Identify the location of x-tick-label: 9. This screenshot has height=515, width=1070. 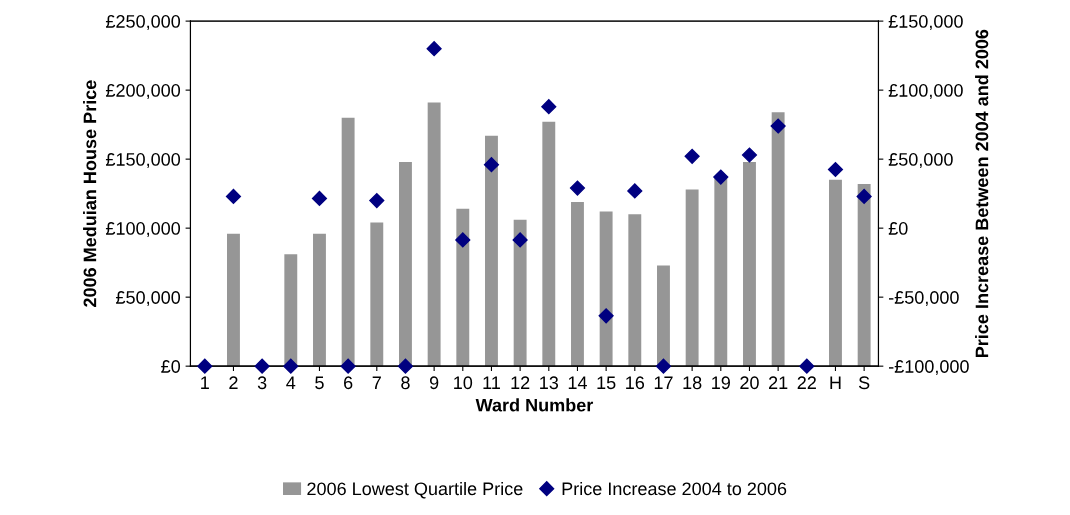
(434, 383).